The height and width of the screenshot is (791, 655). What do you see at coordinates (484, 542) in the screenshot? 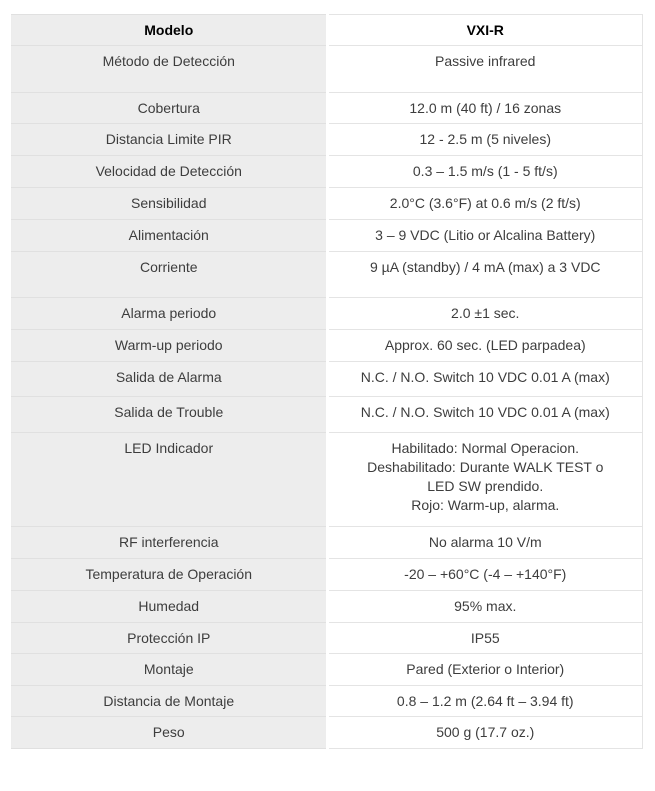
I see `row-value: No alarma 10 V/m` at bounding box center [484, 542].